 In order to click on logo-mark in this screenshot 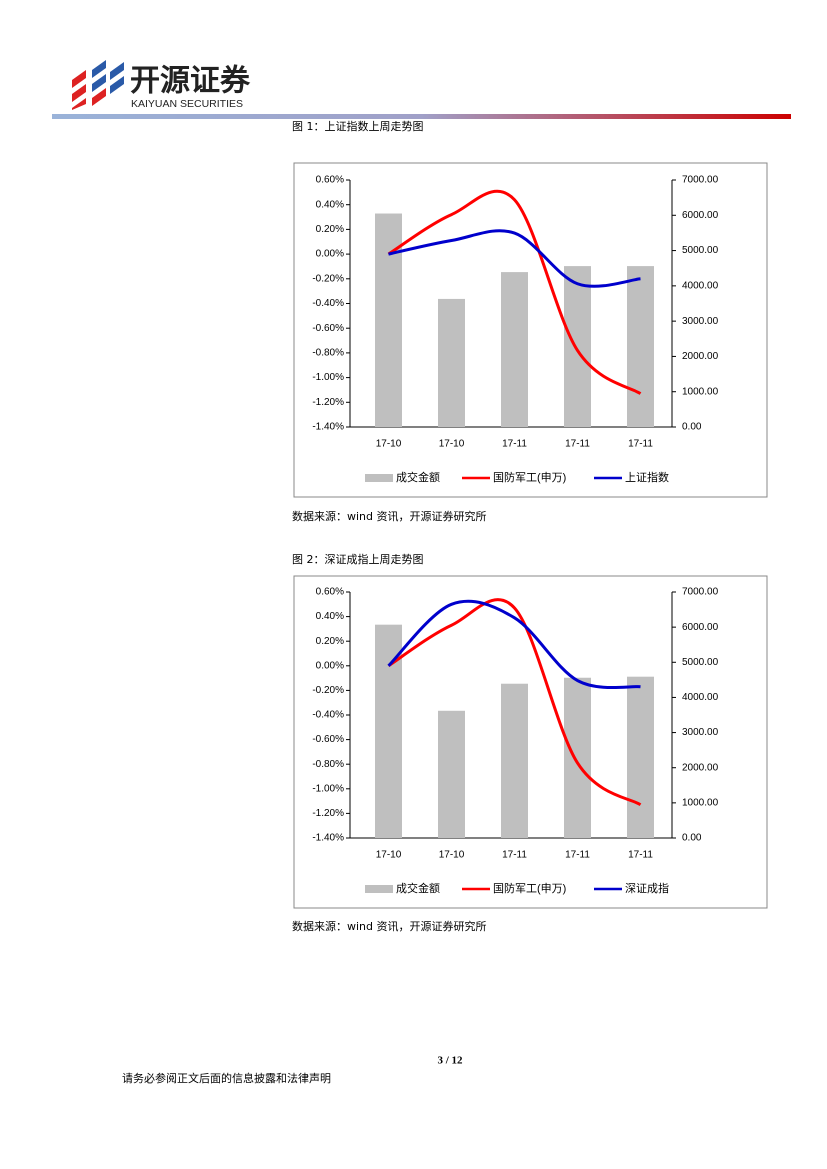, I will do `click(98, 85)`.